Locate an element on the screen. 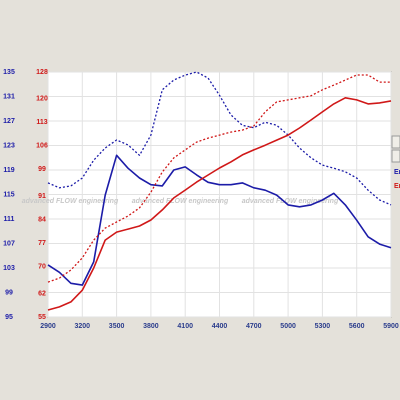  y-tick-label: 131 is located at coordinates (9, 96).